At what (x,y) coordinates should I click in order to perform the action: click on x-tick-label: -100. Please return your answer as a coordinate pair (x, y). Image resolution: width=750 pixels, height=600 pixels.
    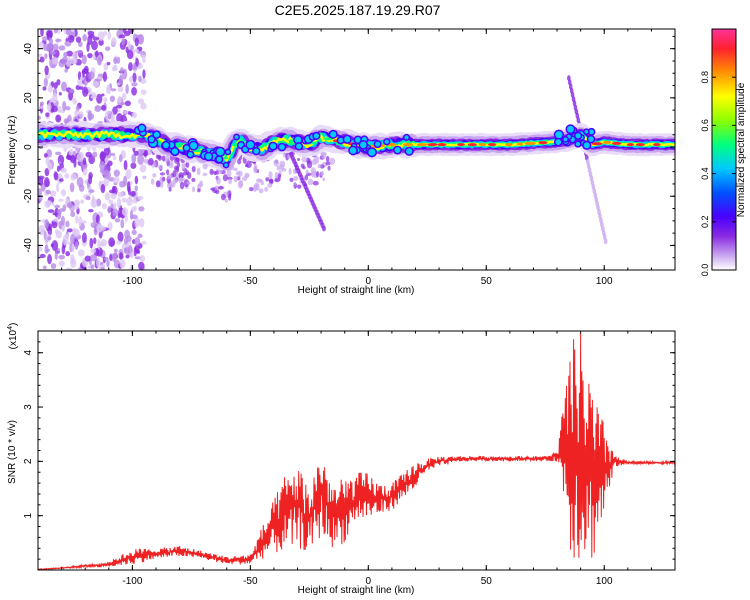
    Looking at the image, I should click on (132, 281).